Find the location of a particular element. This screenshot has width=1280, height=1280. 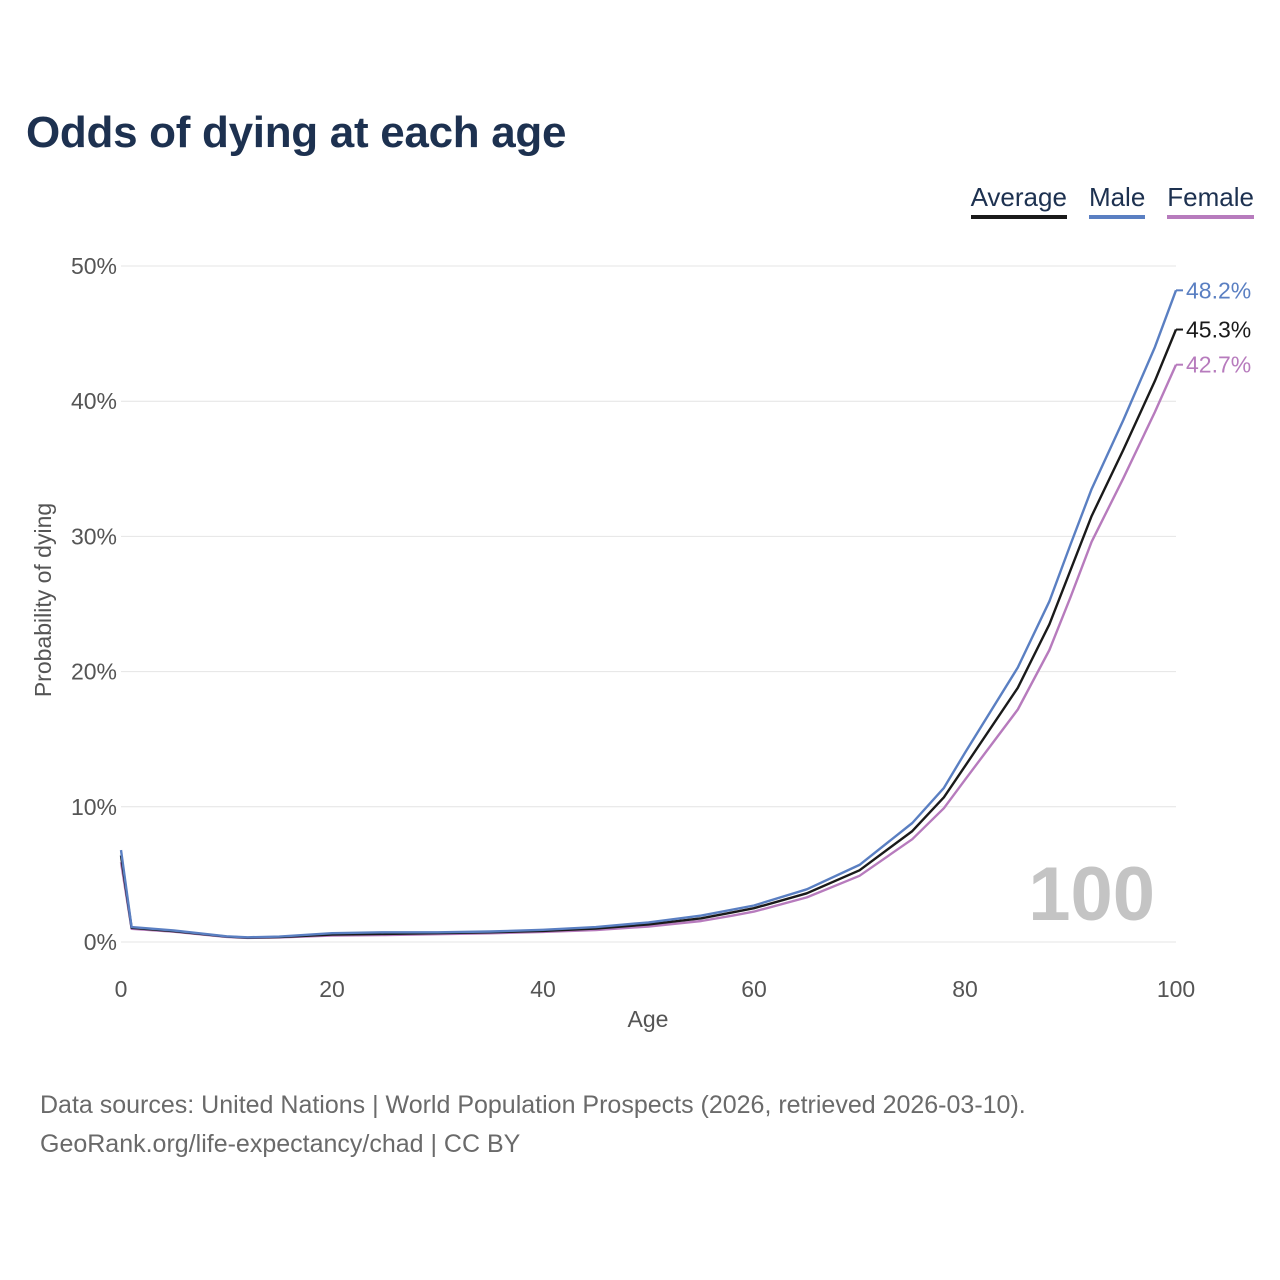

end-labels: 45.3% 48.2% 42.7% is located at coordinates (1213, 327).